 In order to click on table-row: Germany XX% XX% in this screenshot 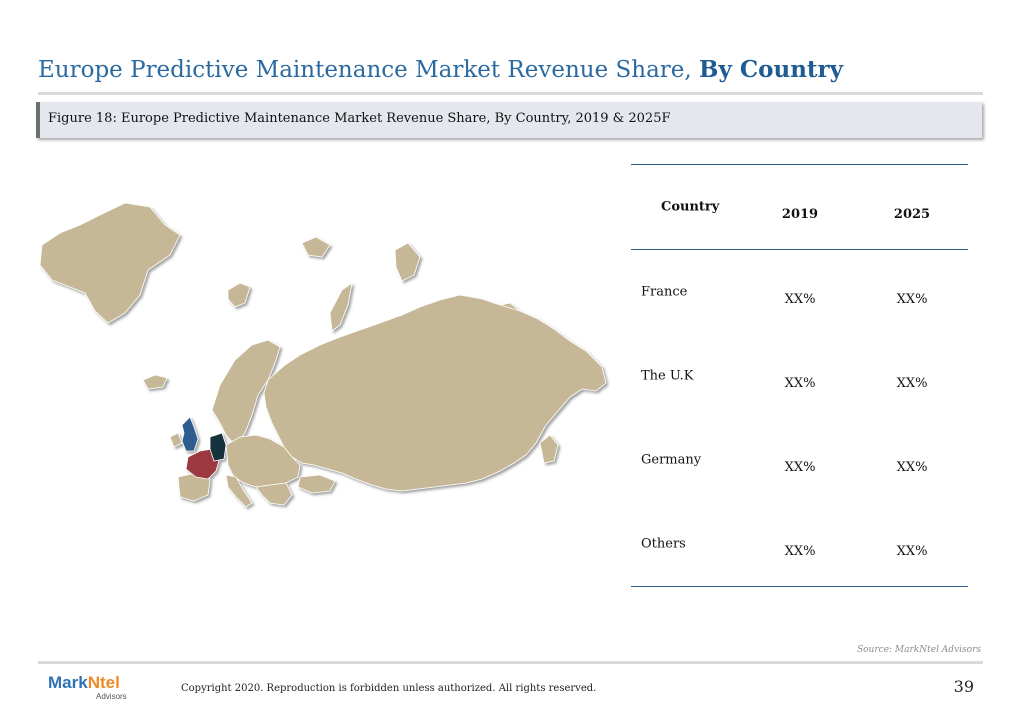, I will do `click(784, 464)`.